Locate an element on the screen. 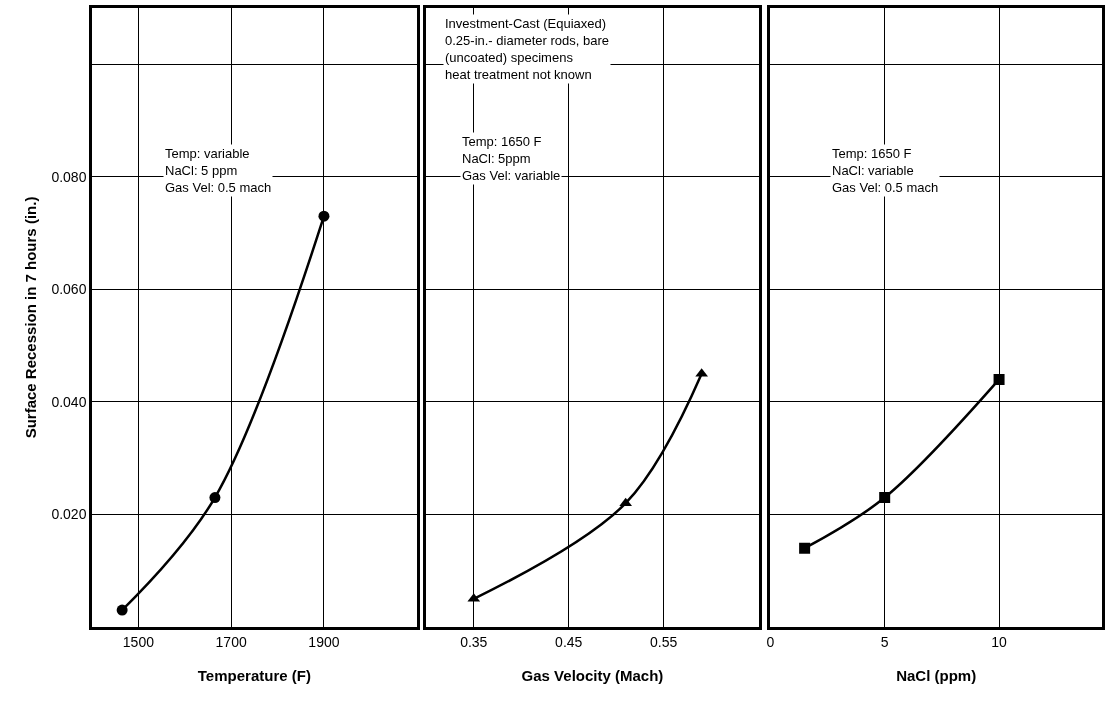 This screenshot has width=1109, height=707. annotation: Investment-Cast (Equiaxed) 0.25-in.- diameter rods, bare (uncoated) specimens heat treatment not known is located at coordinates (527, 49).